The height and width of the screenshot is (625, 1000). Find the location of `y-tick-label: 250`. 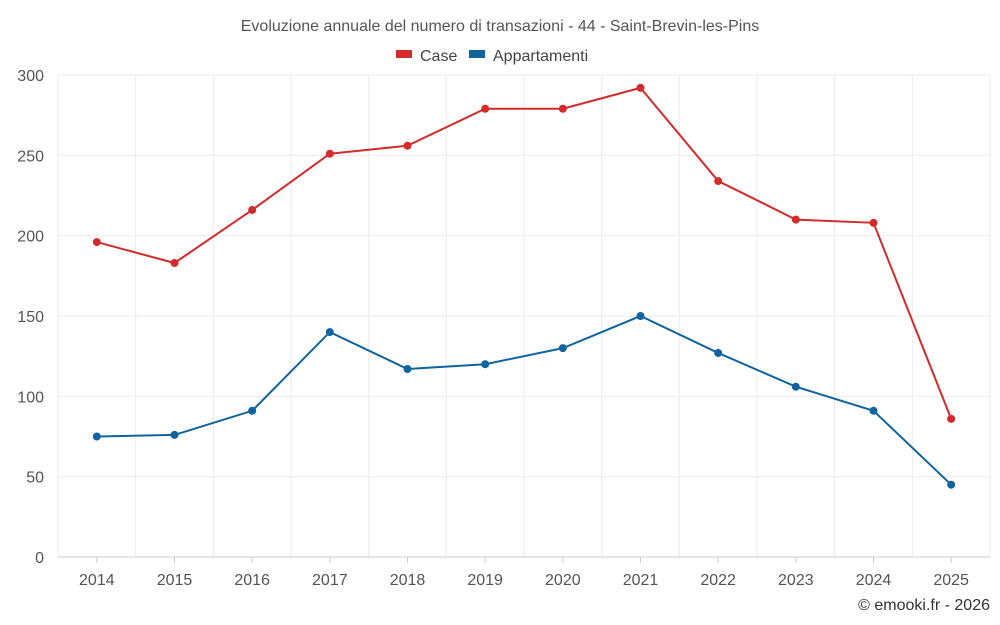

y-tick-label: 250 is located at coordinates (30, 156).